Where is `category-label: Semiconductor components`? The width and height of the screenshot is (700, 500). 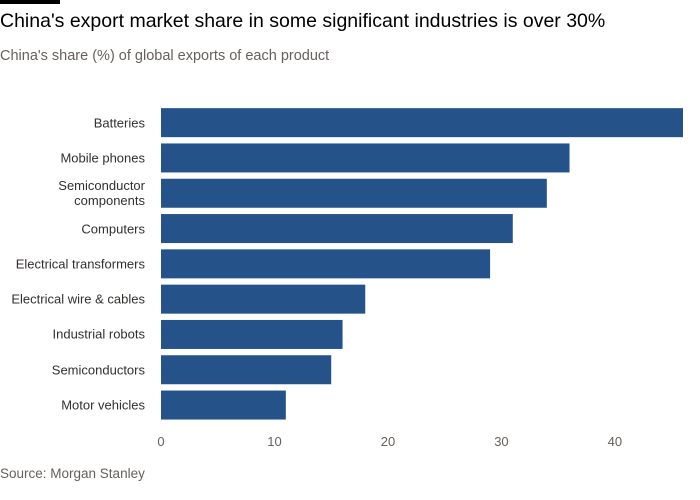 category-label: Semiconductor components is located at coordinates (101, 193).